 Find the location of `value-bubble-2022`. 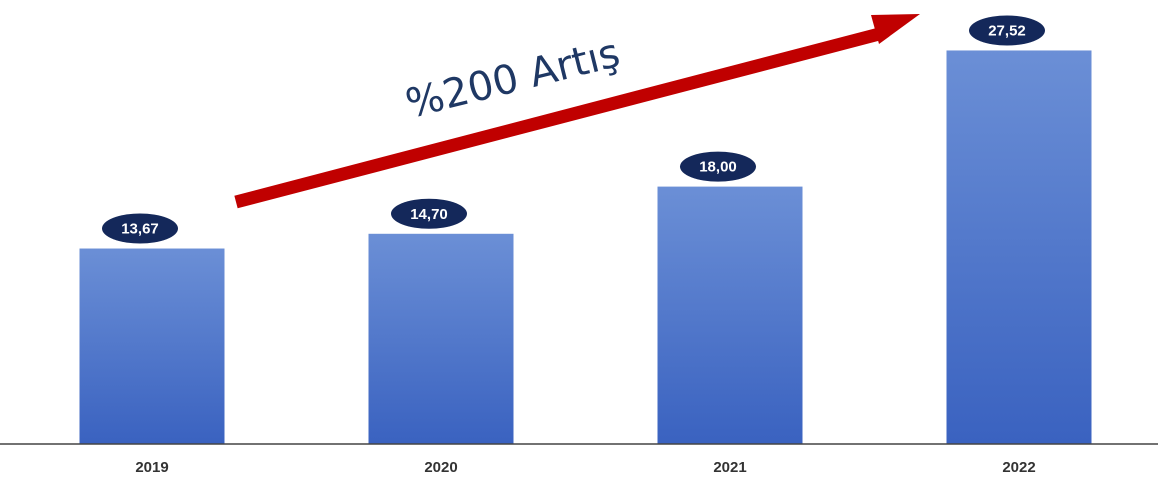

value-bubble-2022 is located at coordinates (1007, 30).